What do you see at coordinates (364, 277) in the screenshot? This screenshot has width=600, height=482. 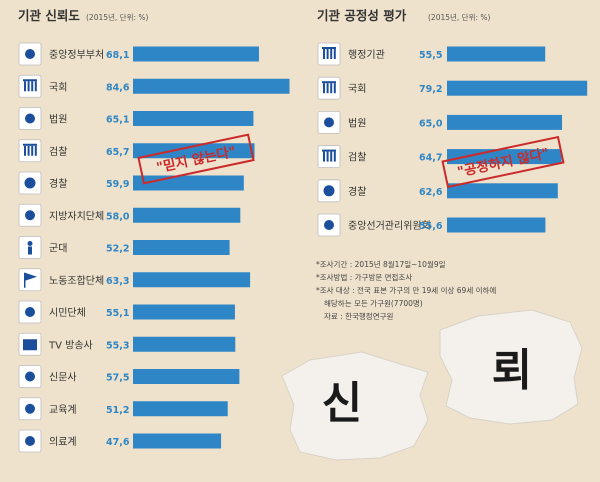 I see `note-survey-method: *조사방법 : 가구방문 면접조사` at bounding box center [364, 277].